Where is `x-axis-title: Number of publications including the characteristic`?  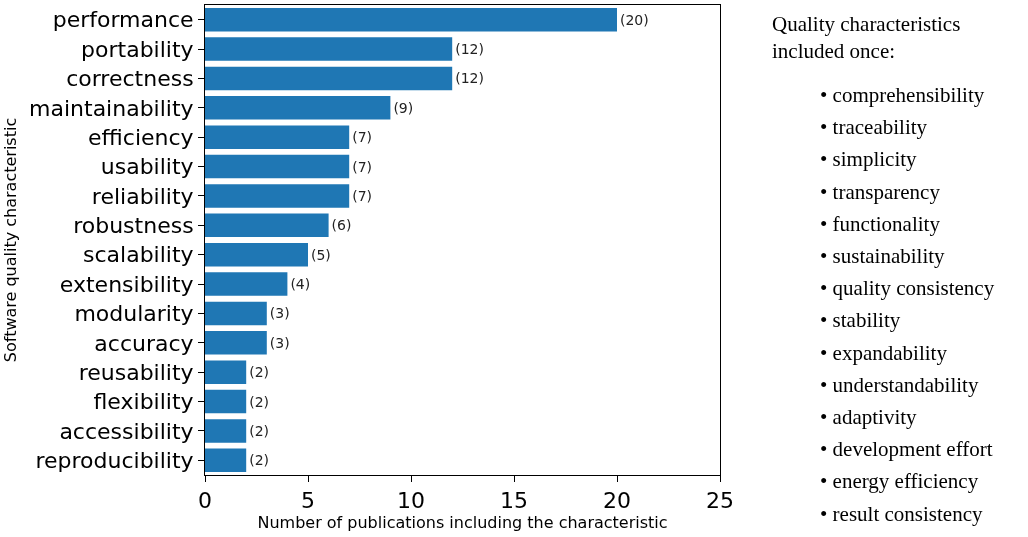
x-axis-title: Number of publications including the characteristic is located at coordinates (462, 523).